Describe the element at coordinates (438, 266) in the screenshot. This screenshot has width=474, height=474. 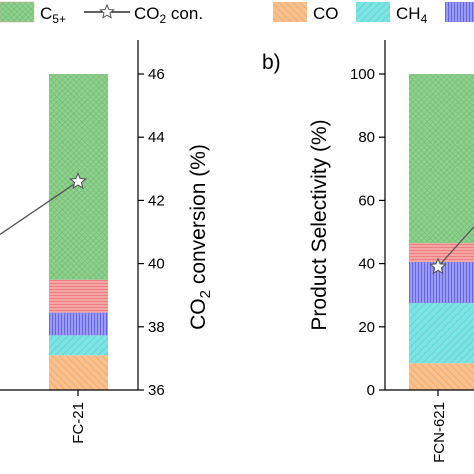
I see `panel-b-co2-star` at that location.